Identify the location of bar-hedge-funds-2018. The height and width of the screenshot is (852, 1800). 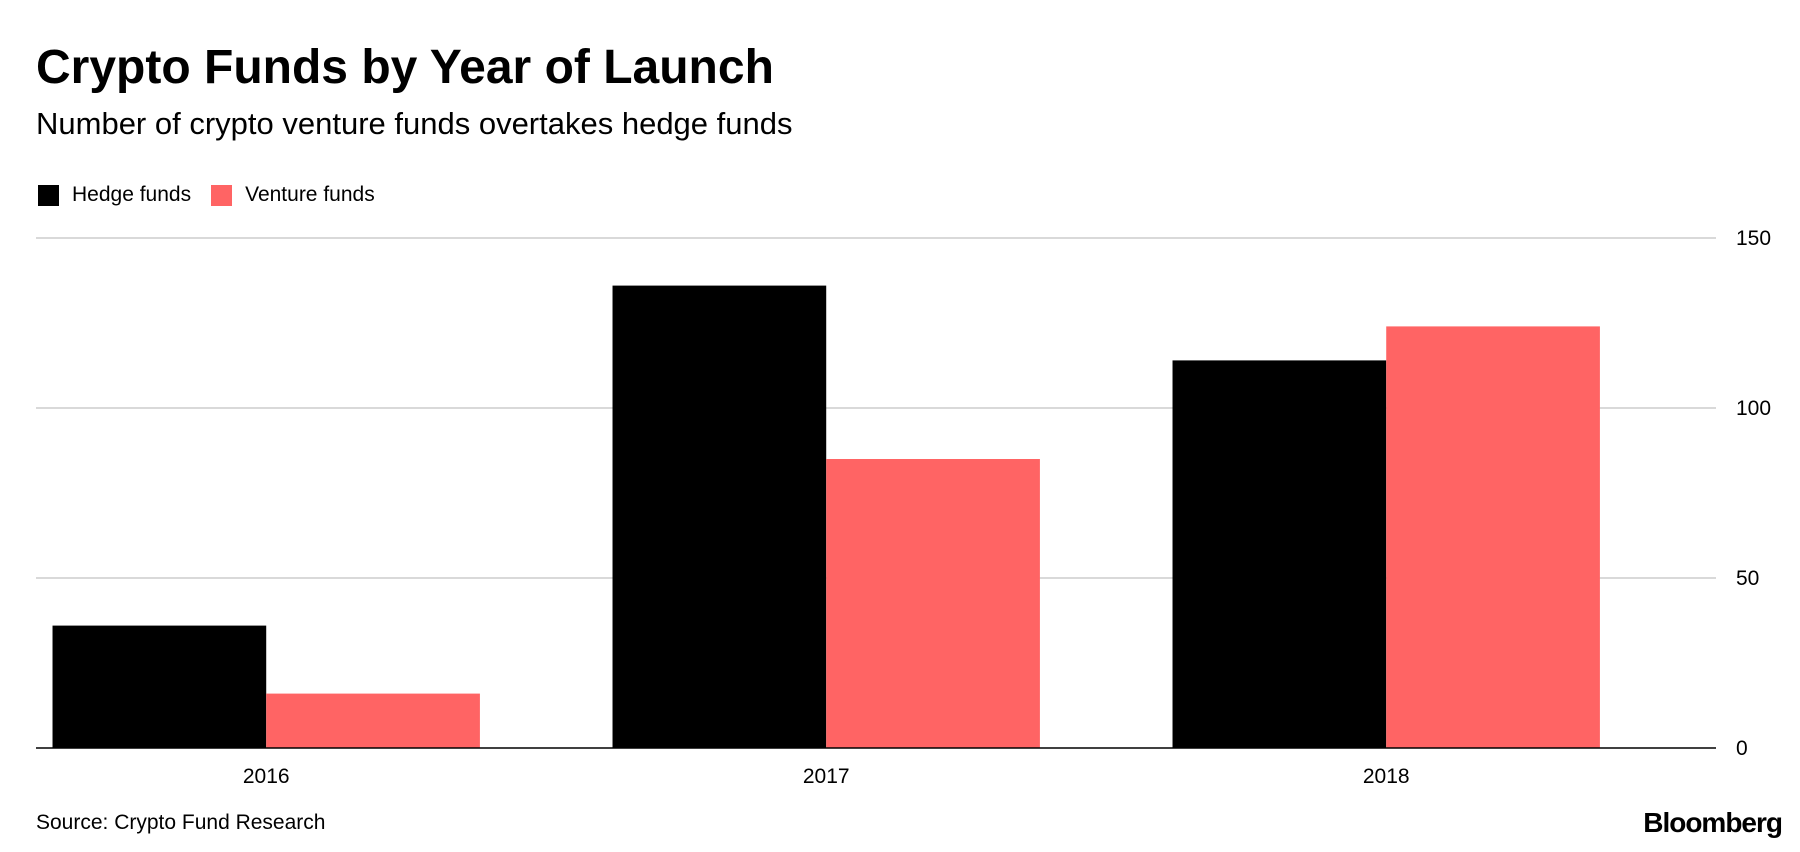
(1279, 554).